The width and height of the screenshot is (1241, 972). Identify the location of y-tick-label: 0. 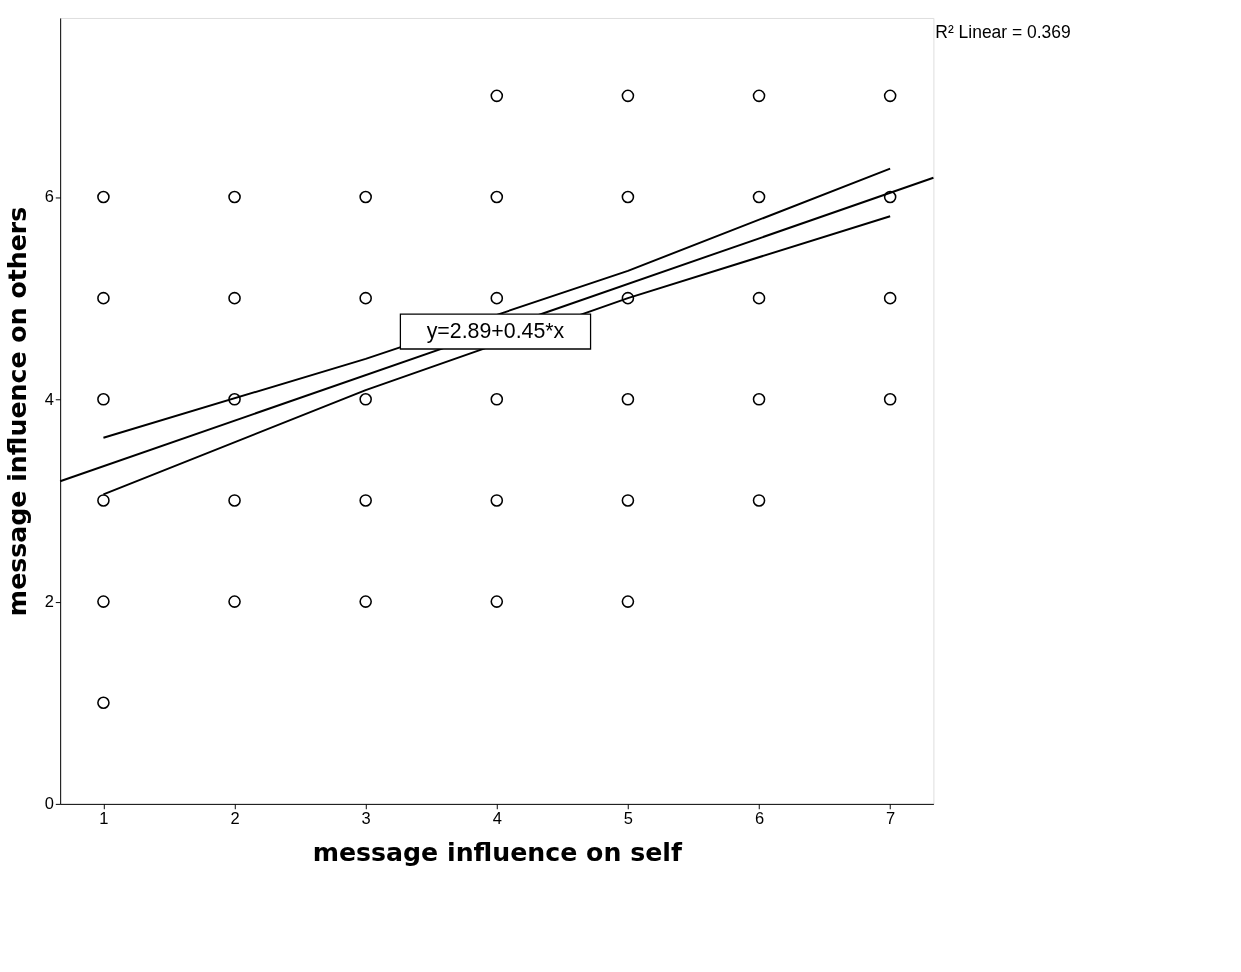
(49, 803).